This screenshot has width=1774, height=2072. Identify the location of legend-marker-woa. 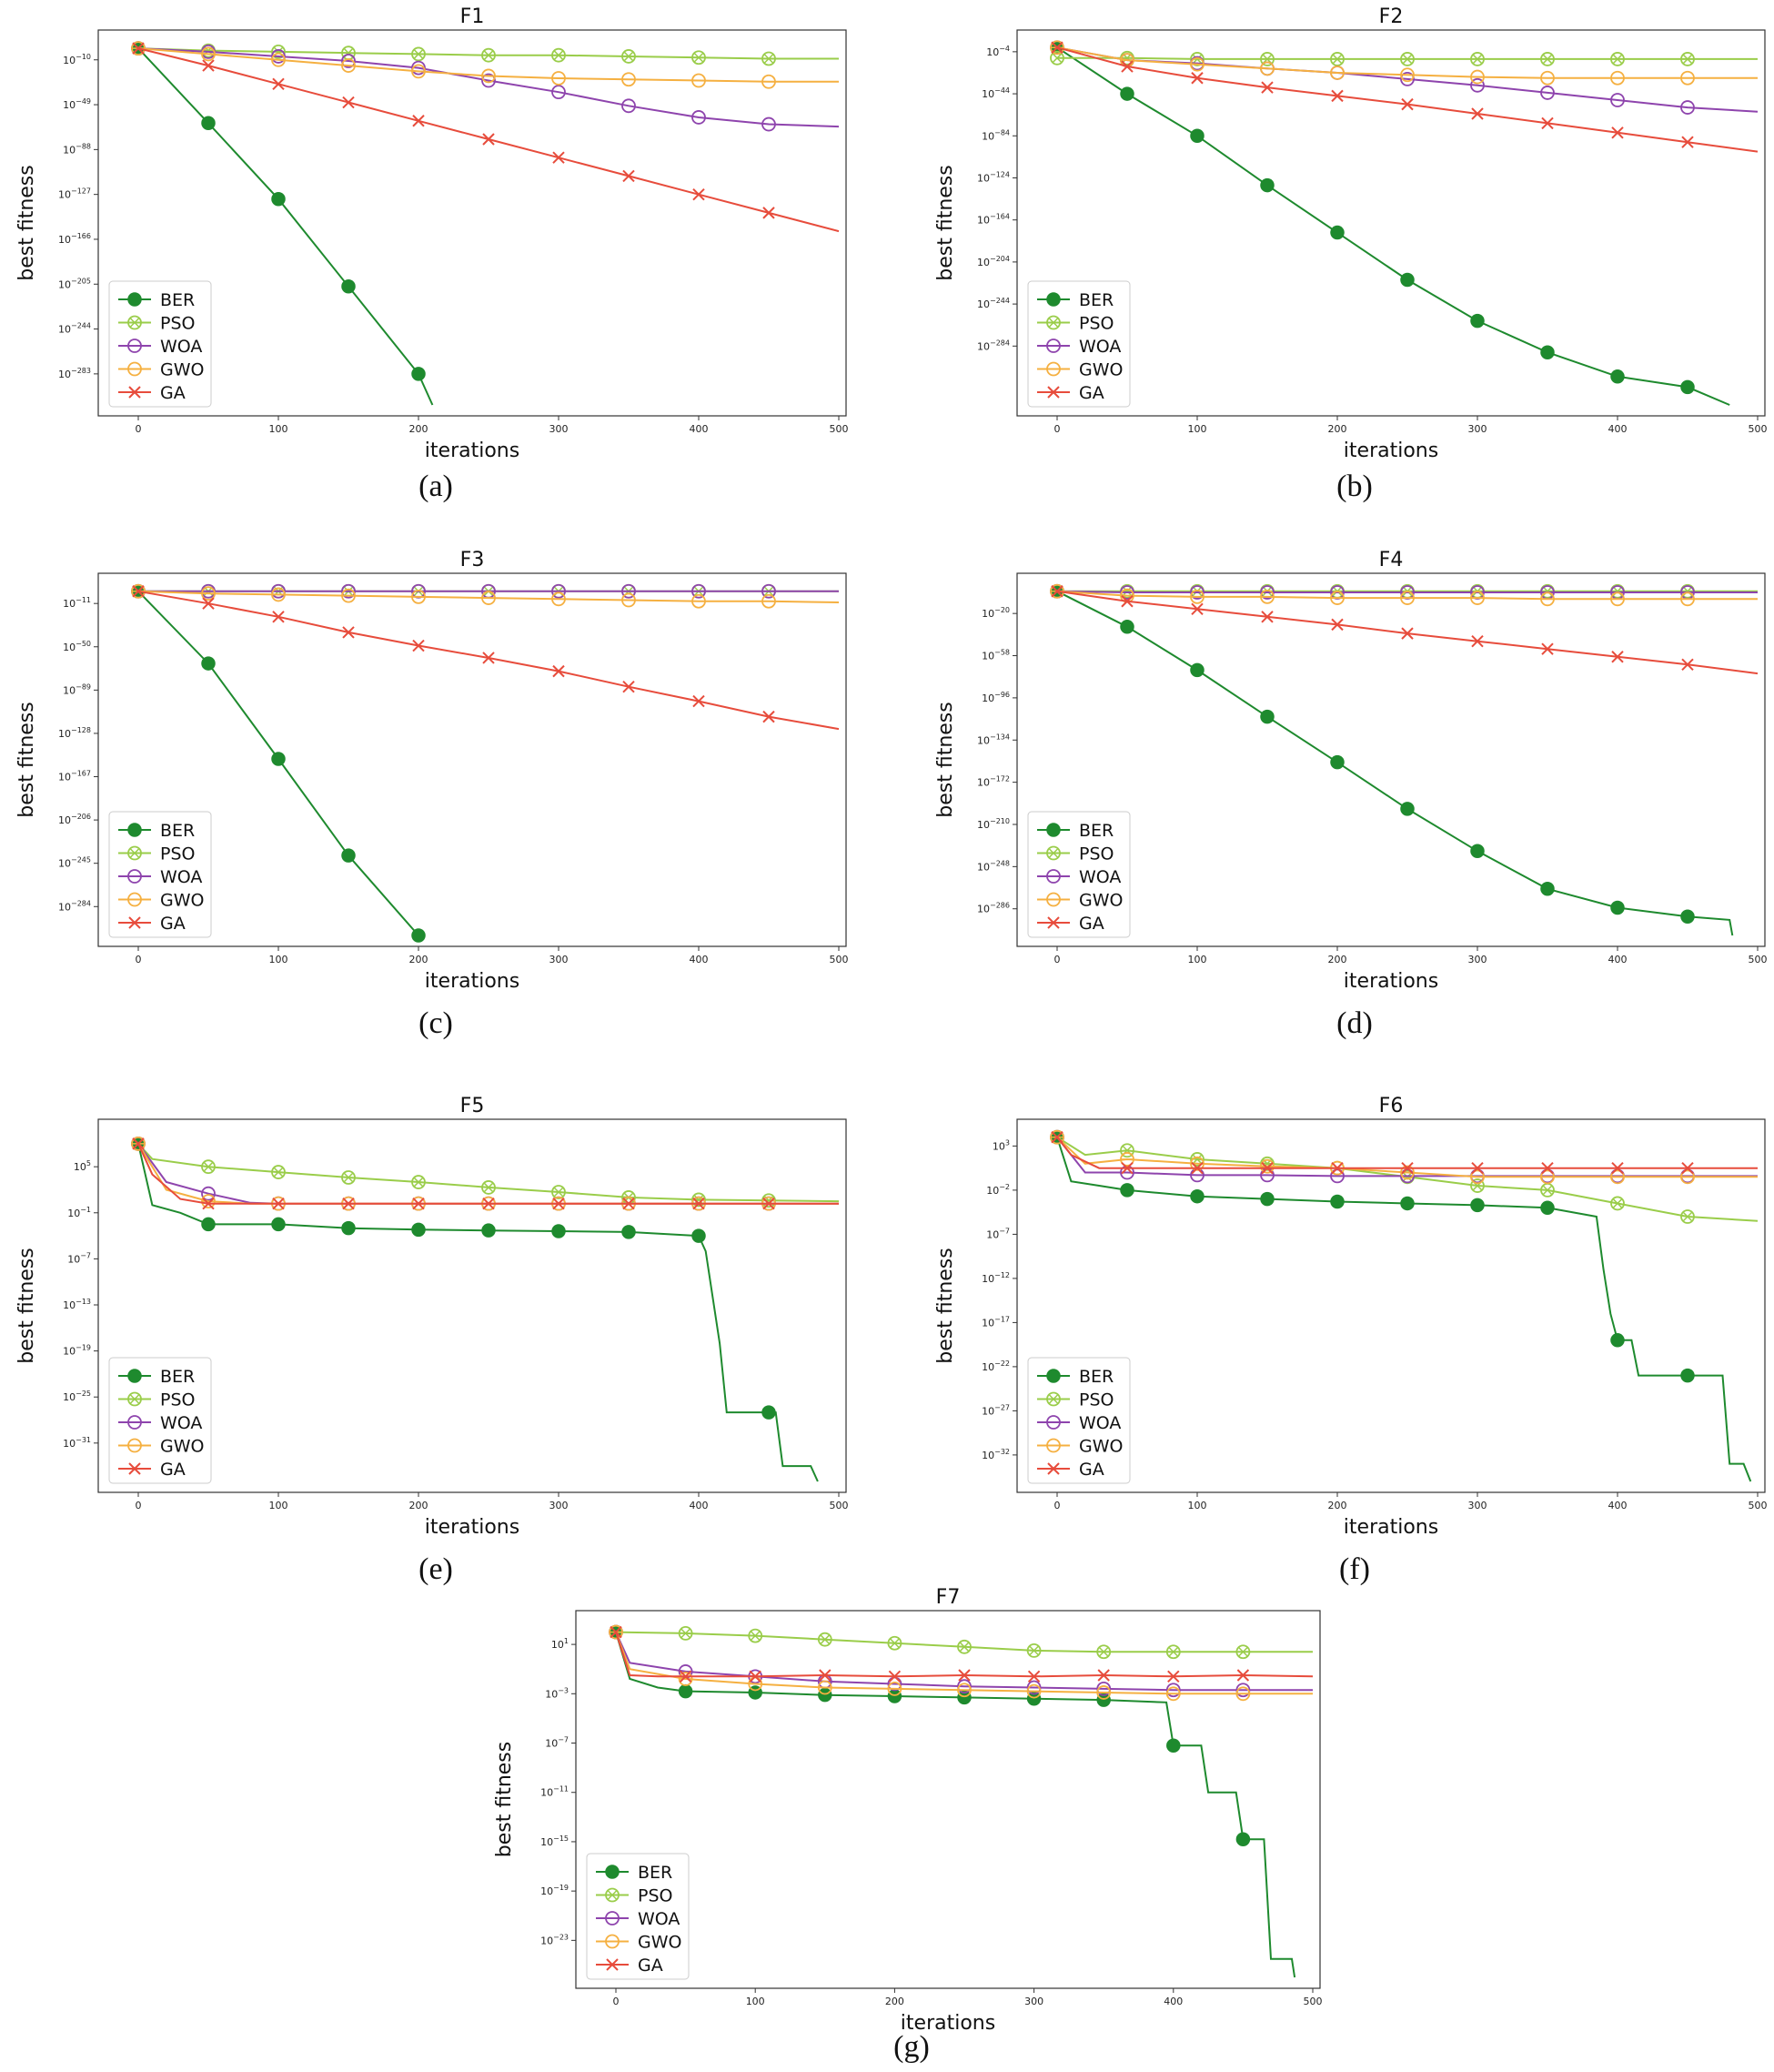
(1053, 1422).